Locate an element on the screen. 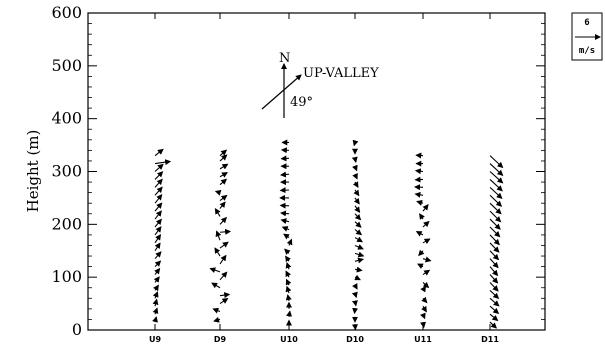 The image size is (605, 345). y-tick-label: 600 is located at coordinates (66, 12).